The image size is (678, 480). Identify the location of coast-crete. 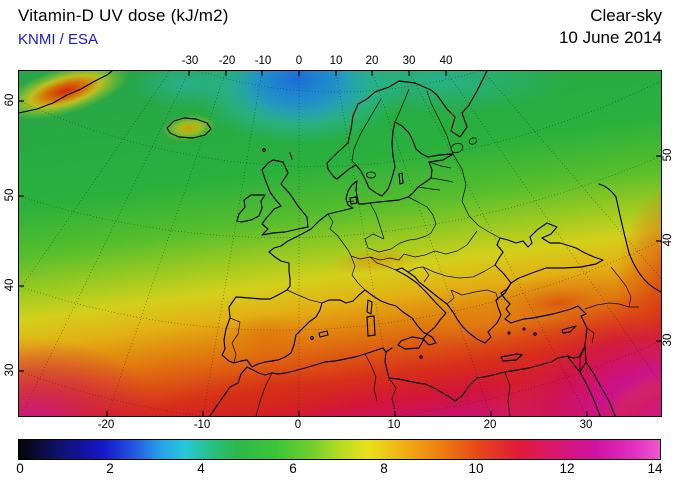
(511, 357).